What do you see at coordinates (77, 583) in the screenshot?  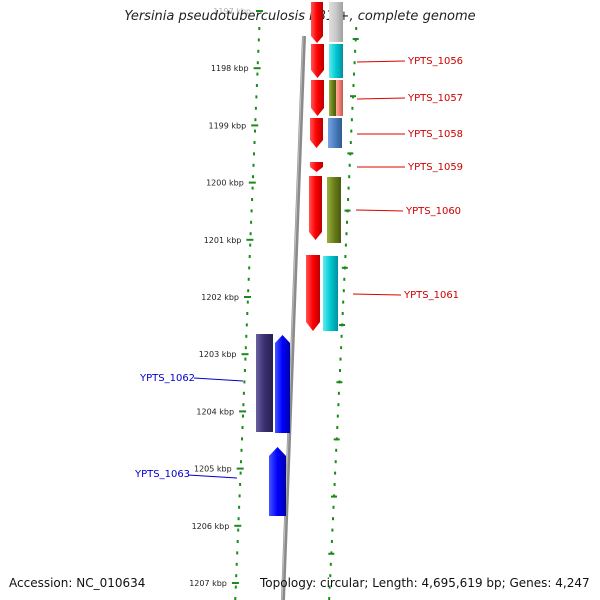 I see `accession-text: Accession: NC_010634` at bounding box center [77, 583].